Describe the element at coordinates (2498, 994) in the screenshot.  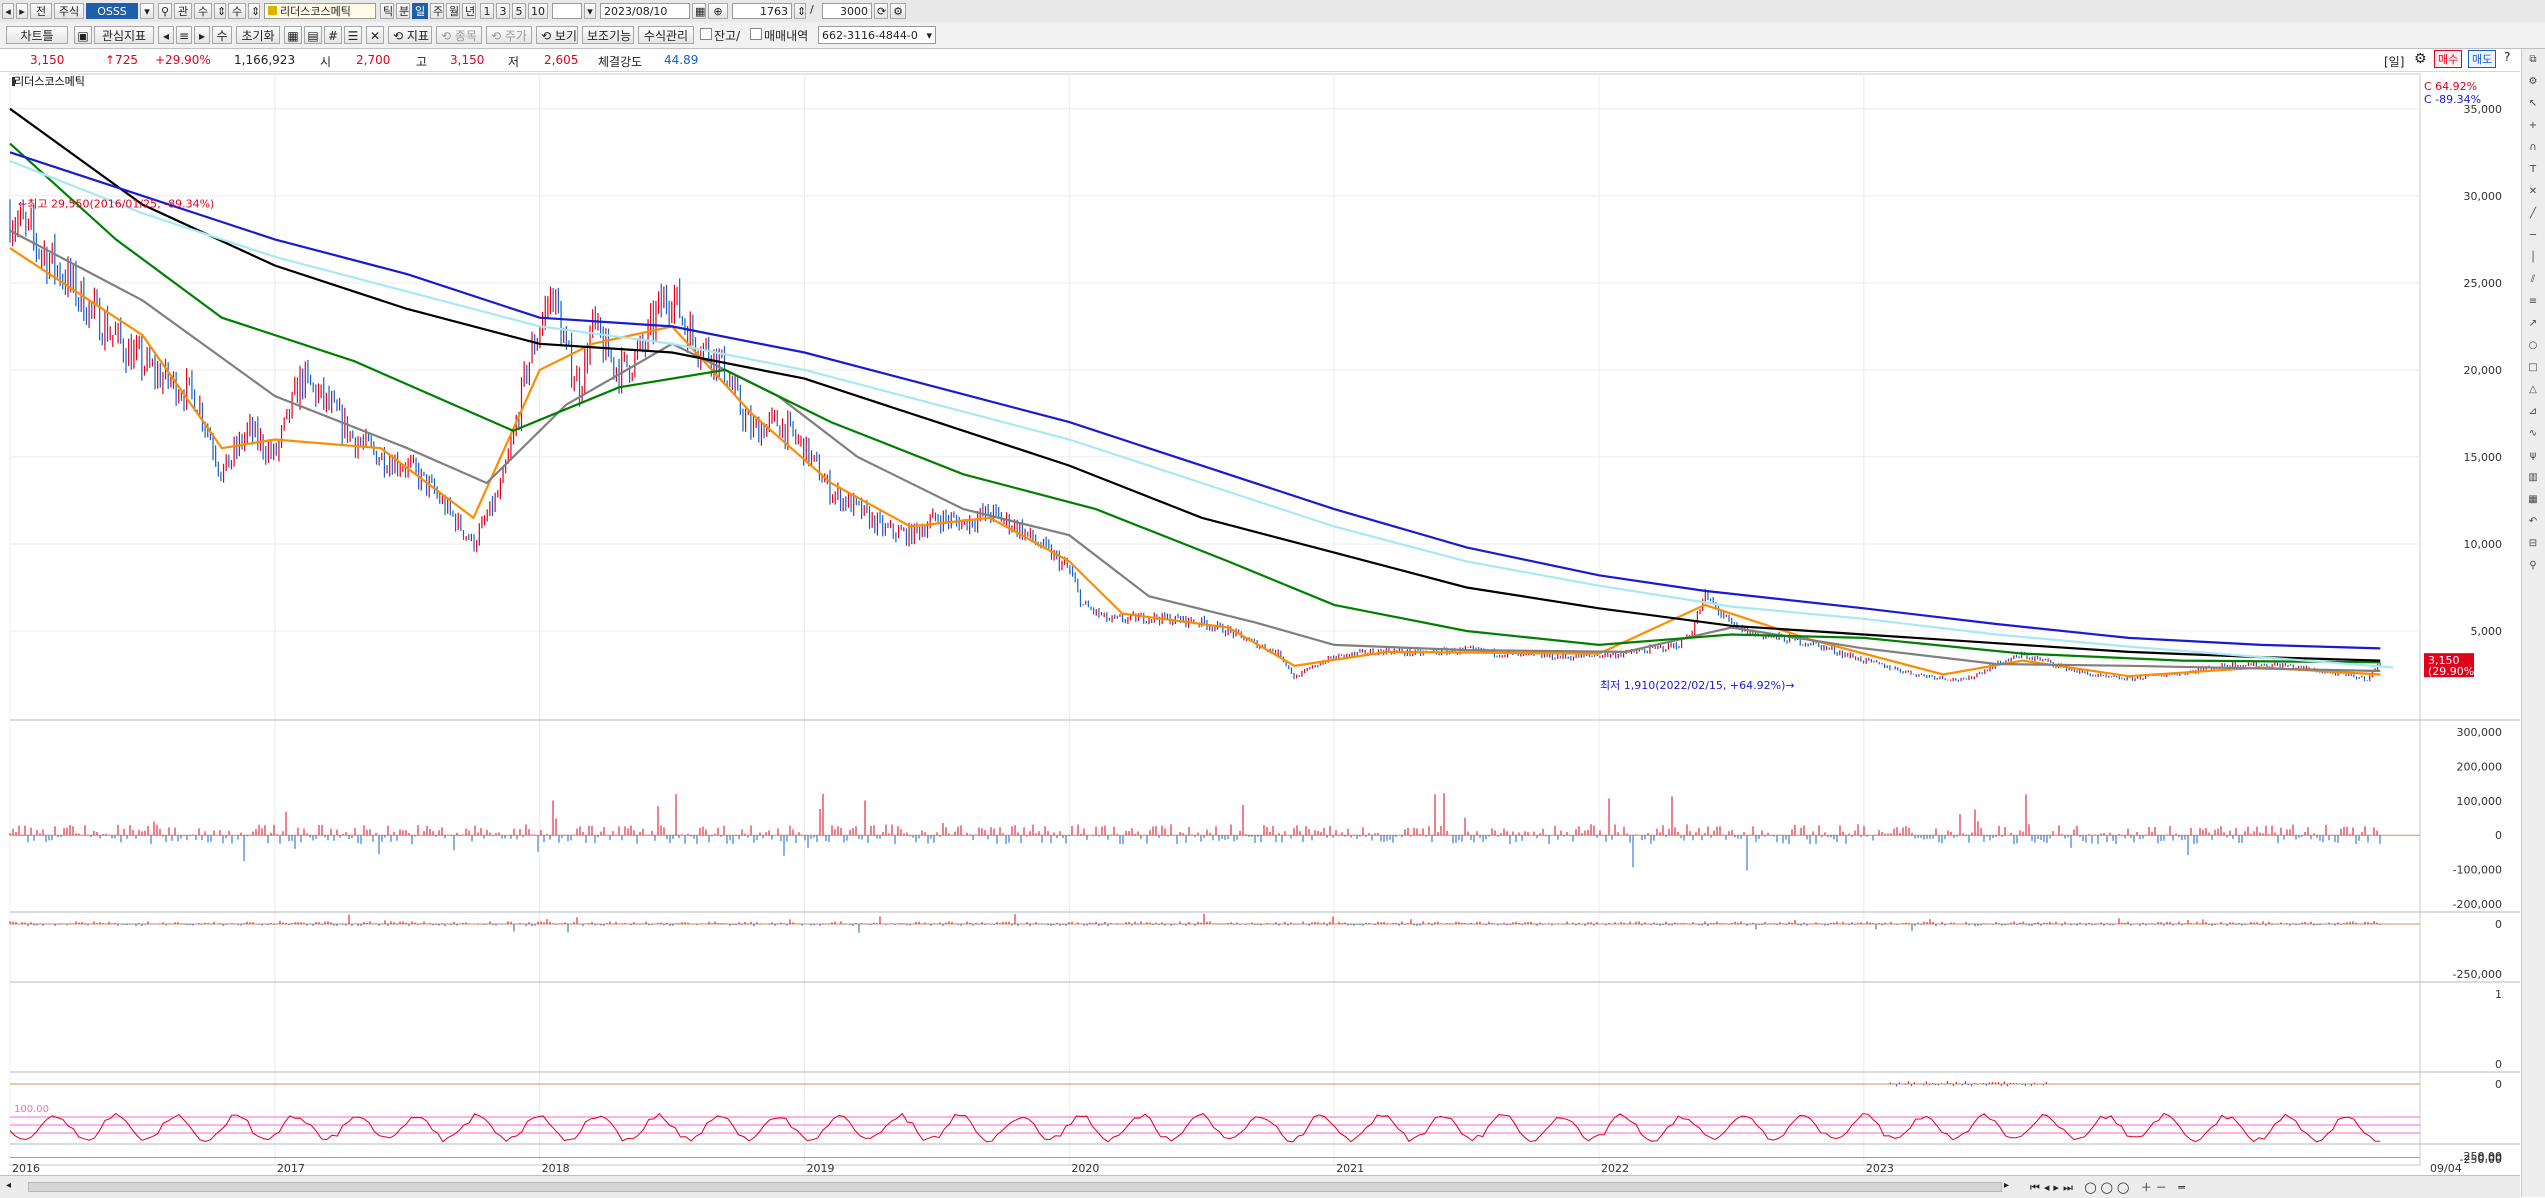
I see `signal-panel-tick: 1` at that location.